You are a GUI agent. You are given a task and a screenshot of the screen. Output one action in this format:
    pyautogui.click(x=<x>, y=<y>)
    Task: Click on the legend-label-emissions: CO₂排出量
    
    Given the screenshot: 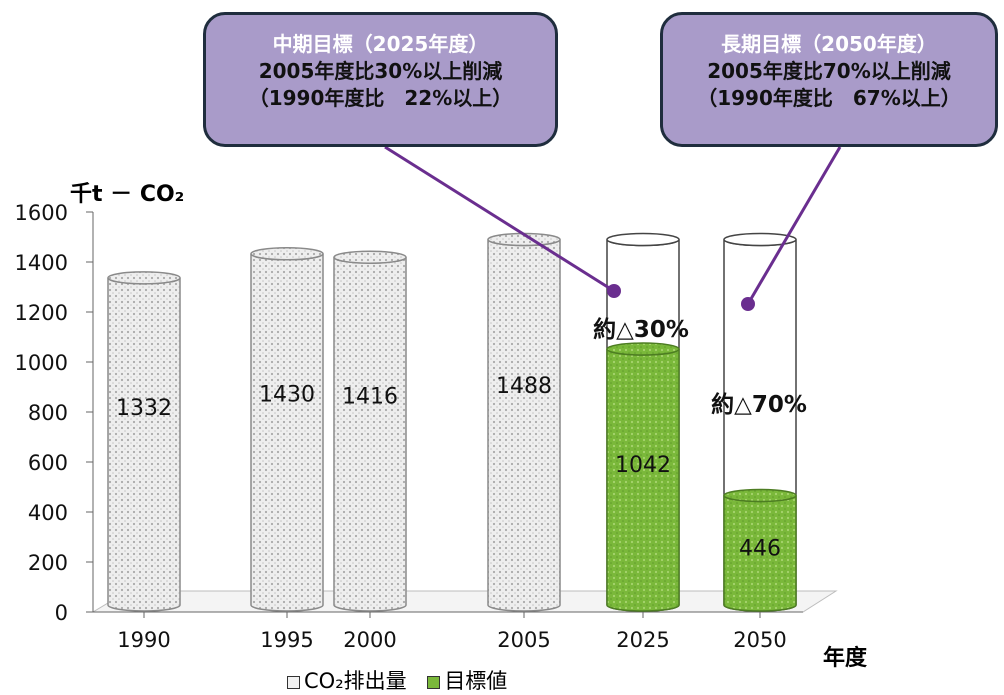 What is the action you would take?
    pyautogui.click(x=355, y=681)
    